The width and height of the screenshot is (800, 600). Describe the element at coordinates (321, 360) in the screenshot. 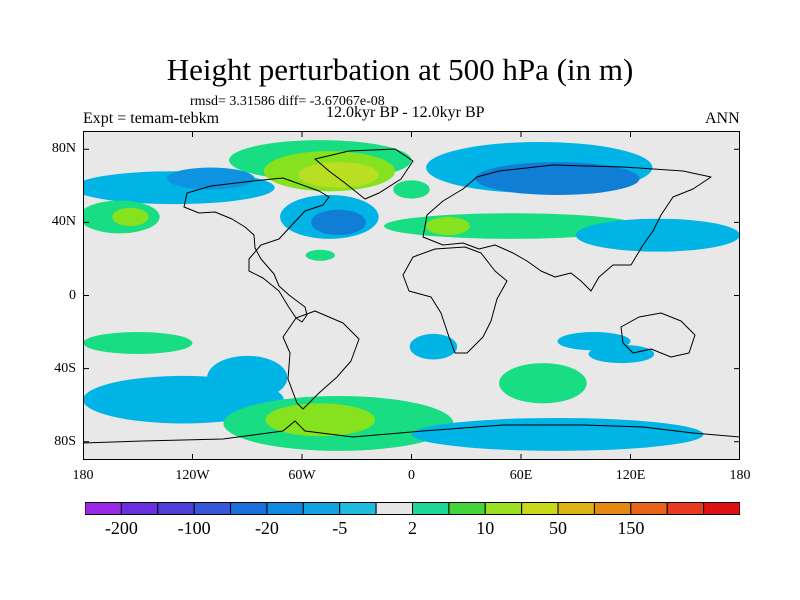

I see `south-america-coastline` at that location.